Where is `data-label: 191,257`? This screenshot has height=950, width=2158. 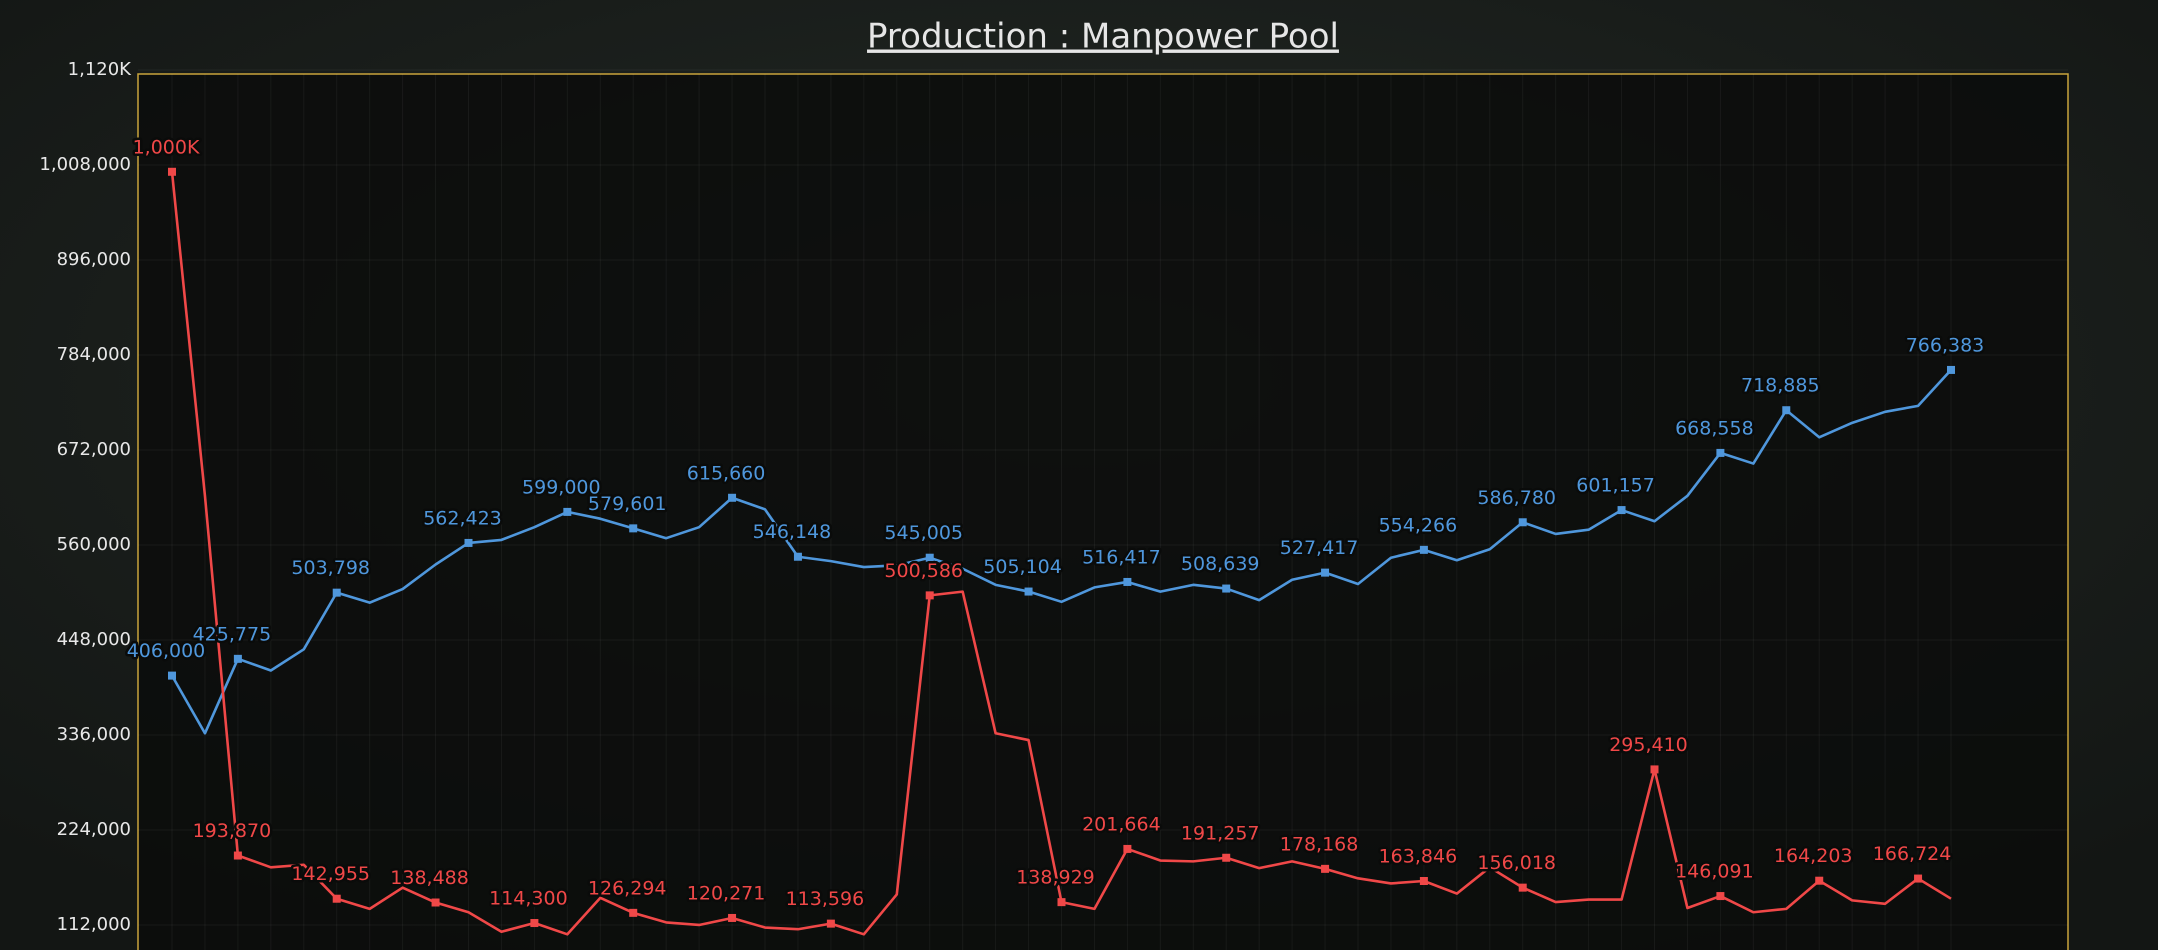
data-label: 191,257 is located at coordinates (1220, 833).